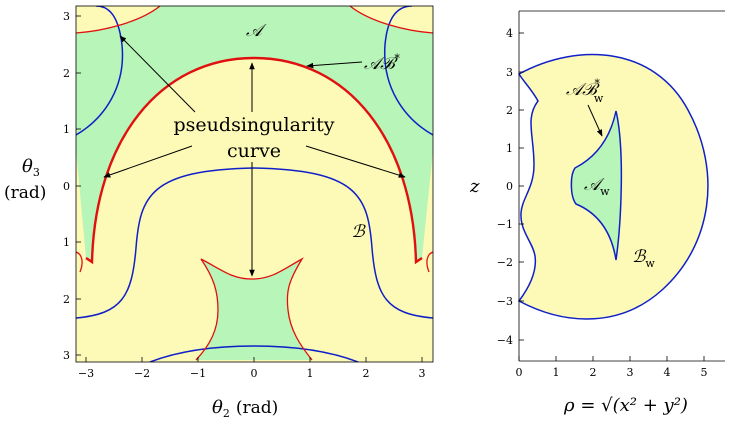 The image size is (730, 421). What do you see at coordinates (31, 167) in the screenshot?
I see `left-y-axis-label: θ3` at bounding box center [31, 167].